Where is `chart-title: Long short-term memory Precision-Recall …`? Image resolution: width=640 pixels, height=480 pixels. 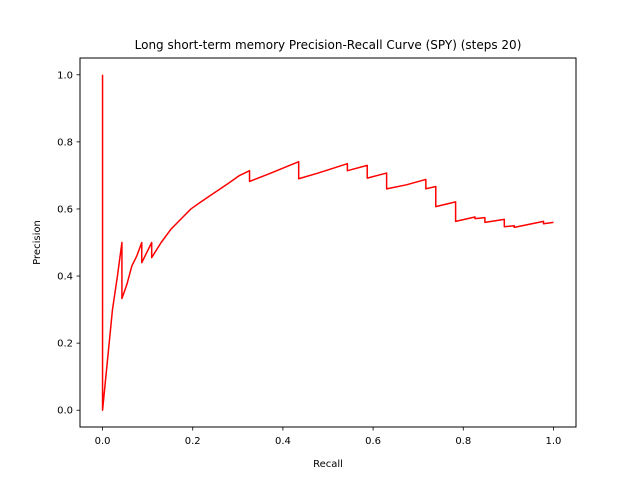 chart-title: Long short-term memory Precision-Recall … is located at coordinates (328, 45).